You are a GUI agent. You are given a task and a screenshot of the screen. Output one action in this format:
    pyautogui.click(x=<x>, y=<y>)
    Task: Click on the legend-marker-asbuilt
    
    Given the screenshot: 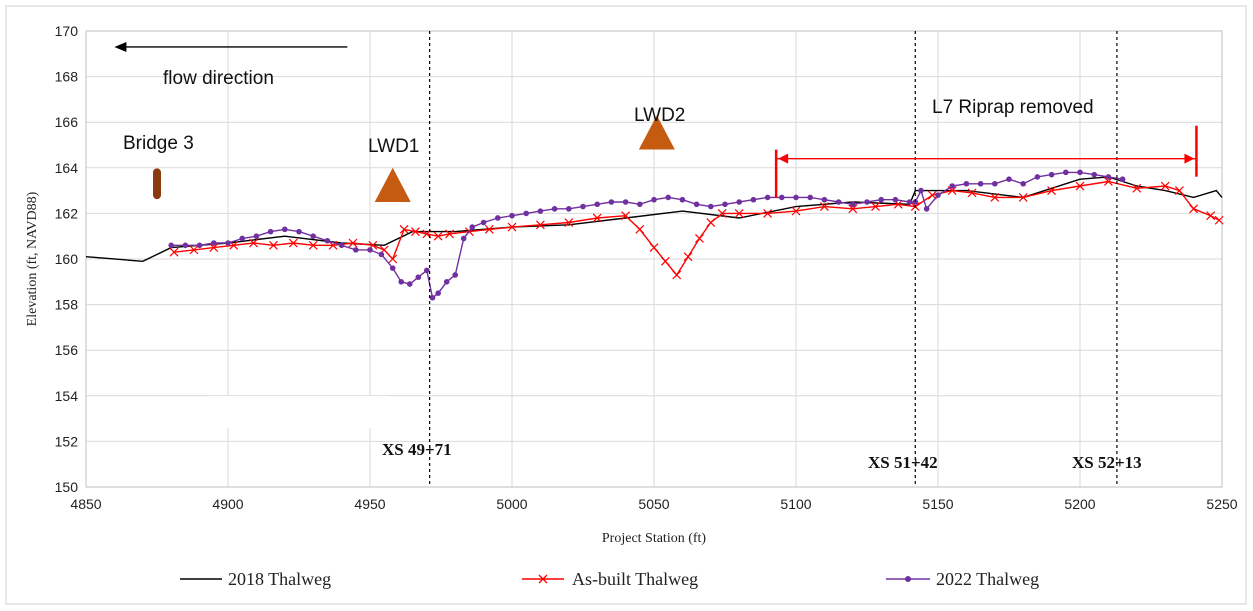 What is the action you would take?
    pyautogui.click(x=543, y=579)
    